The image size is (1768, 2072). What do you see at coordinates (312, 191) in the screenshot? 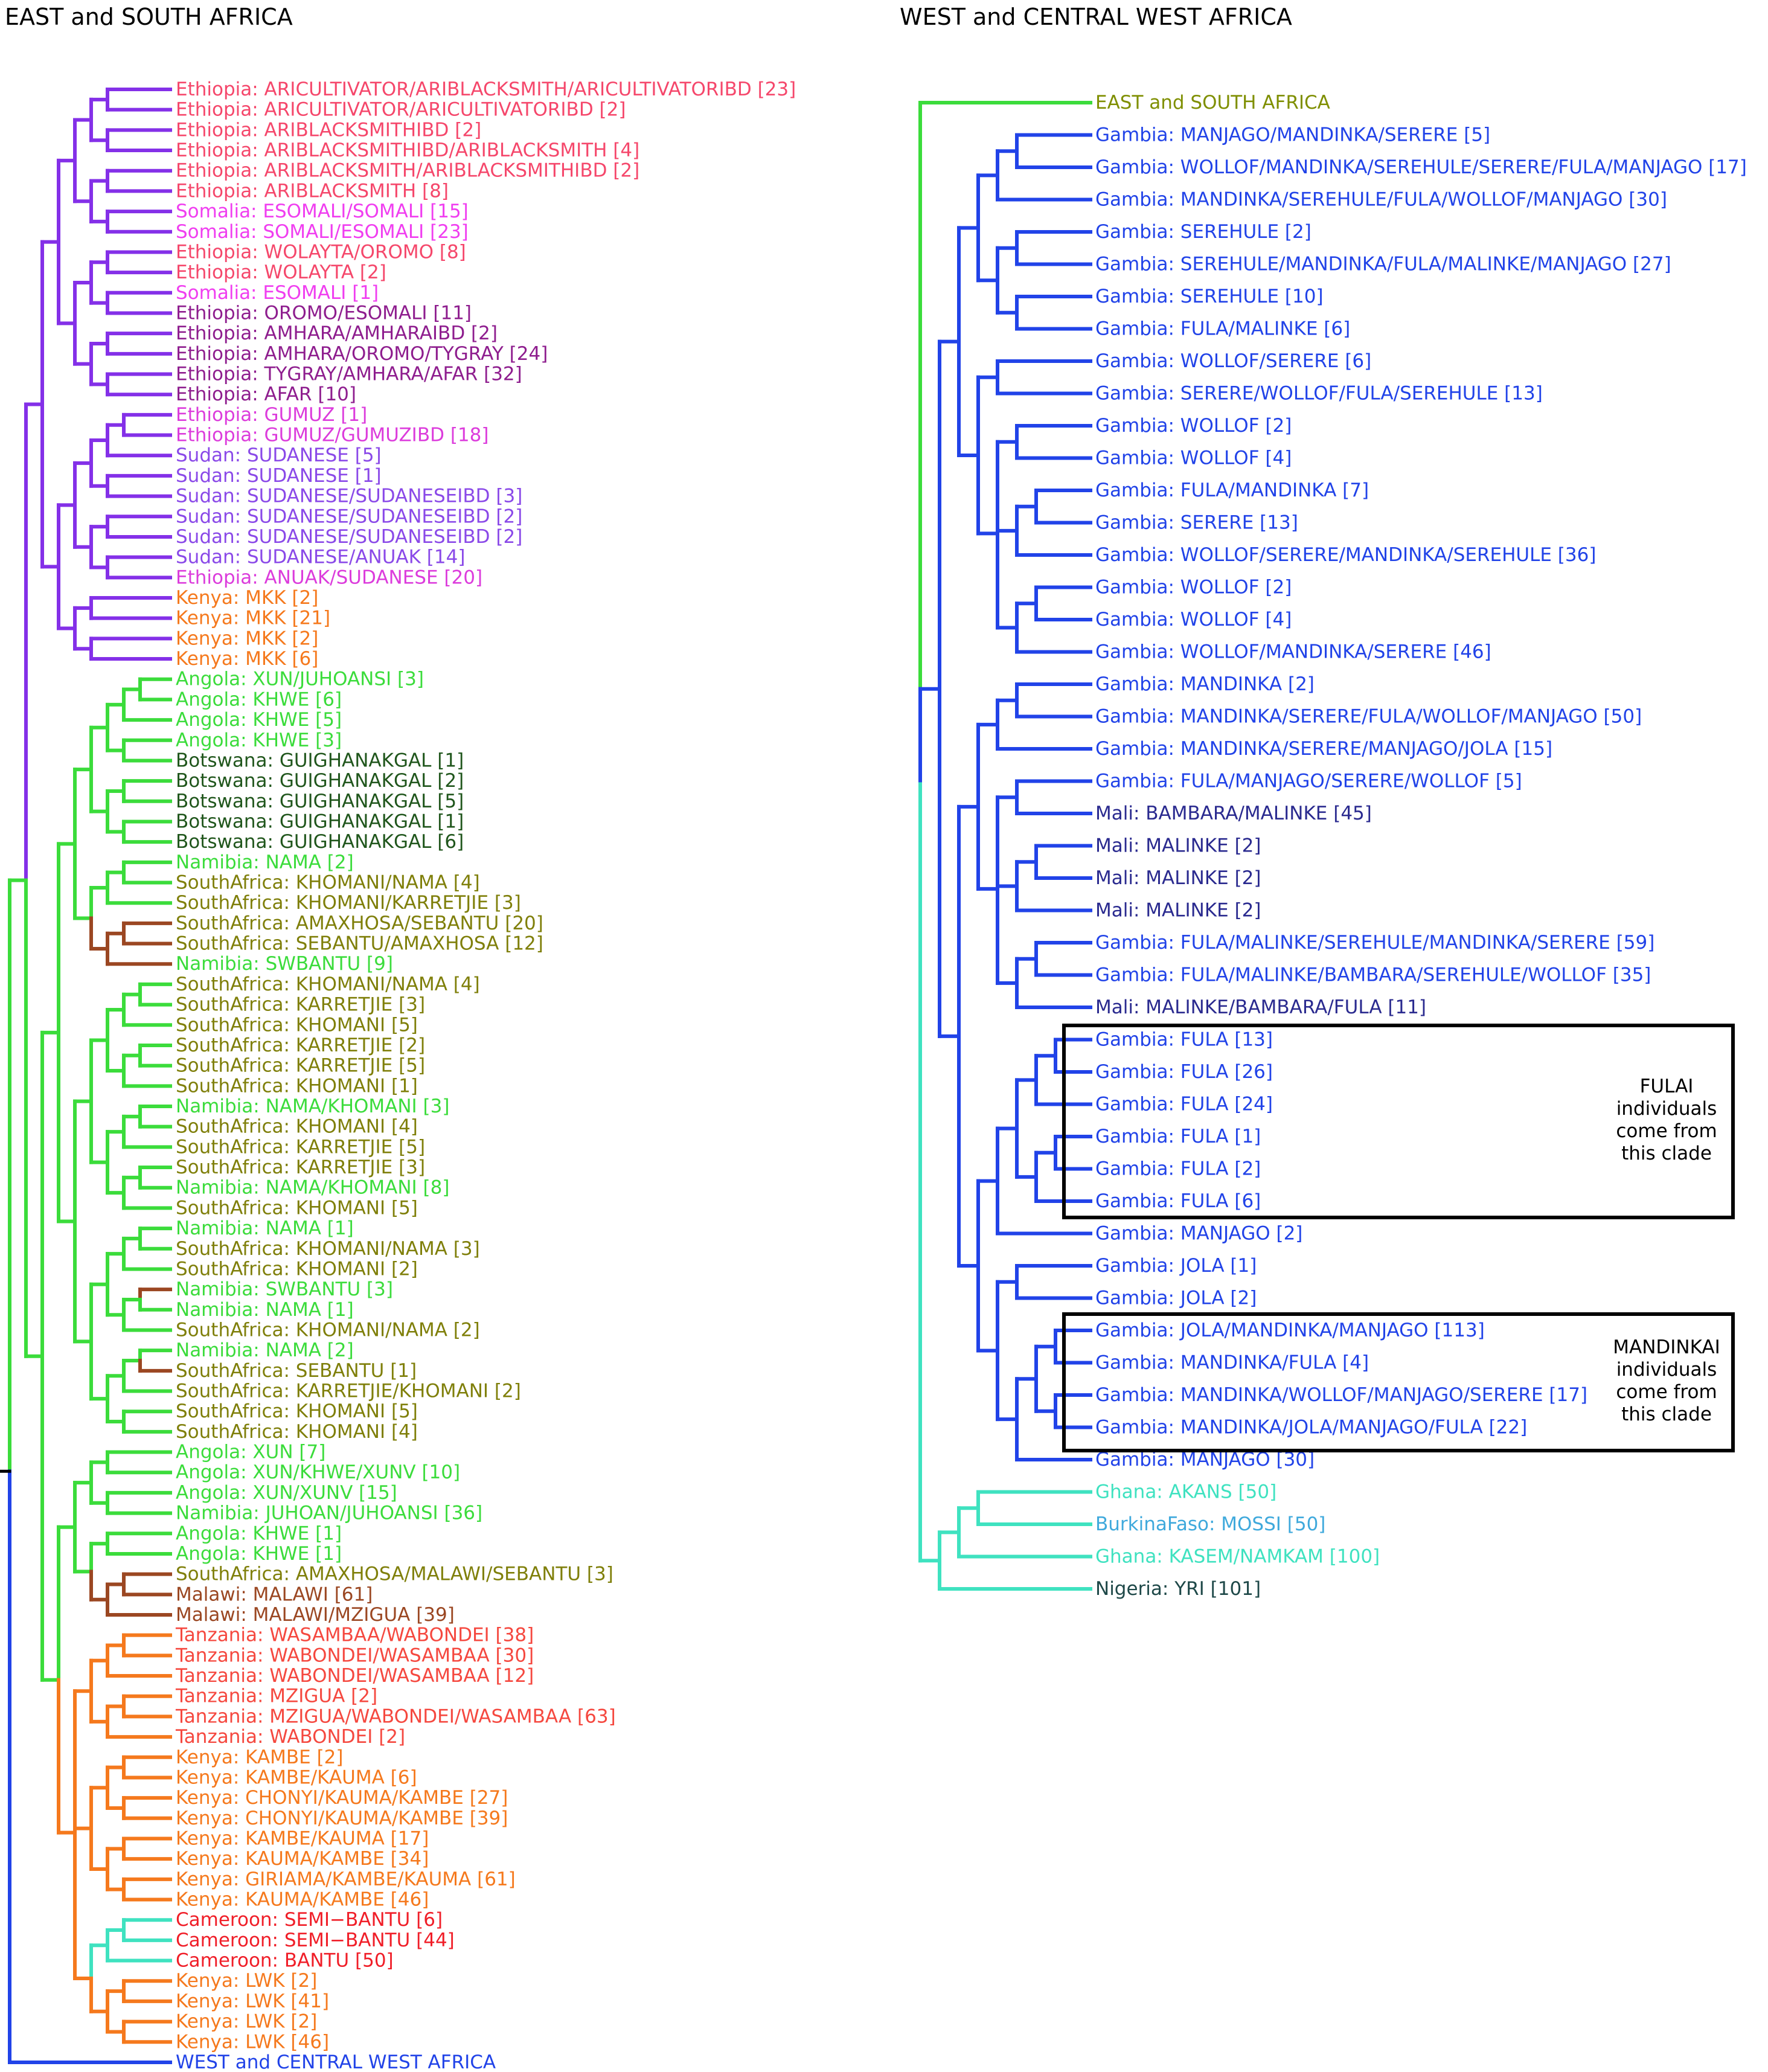
I see `leaf-label: Ethiopia: ARIBLACKSMITH [8]` at bounding box center [312, 191].